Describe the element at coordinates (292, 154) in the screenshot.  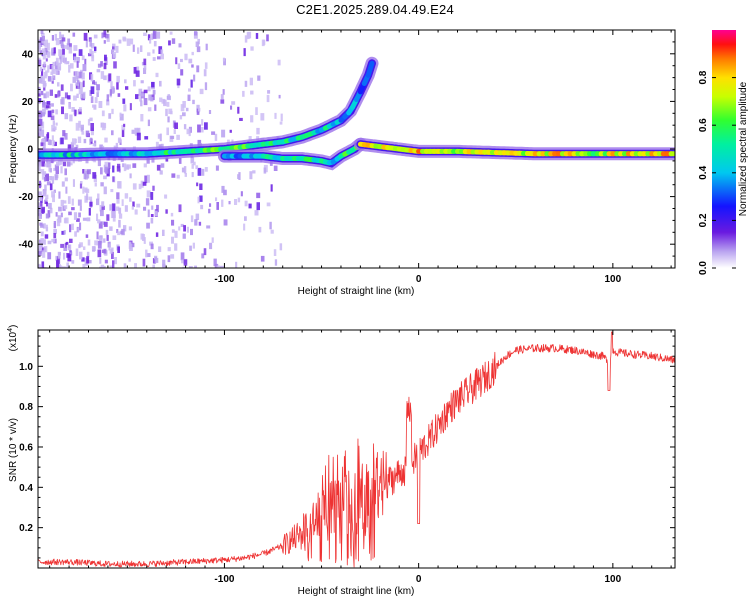
I see `lower-signal-branch` at that location.